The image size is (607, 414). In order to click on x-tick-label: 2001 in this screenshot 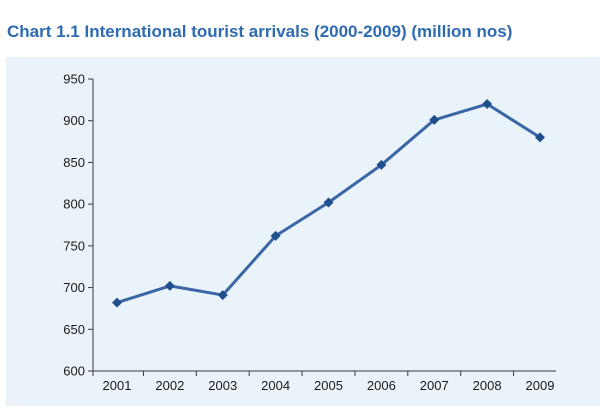, I will do `click(117, 385)`.